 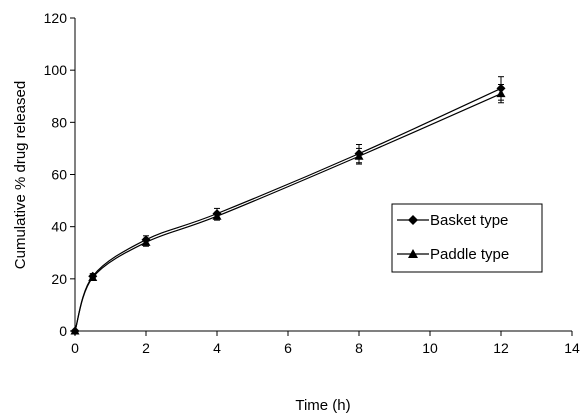 What do you see at coordinates (59, 279) in the screenshot?
I see `y-tick-label: 20` at bounding box center [59, 279].